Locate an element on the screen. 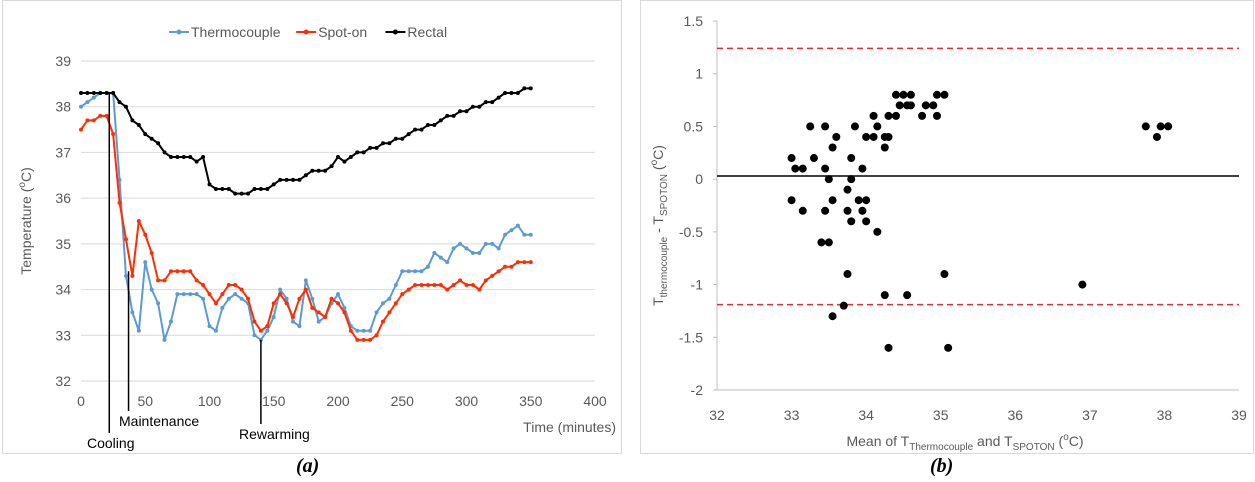 The image size is (1255, 482). series-rectal is located at coordinates (306, 141).